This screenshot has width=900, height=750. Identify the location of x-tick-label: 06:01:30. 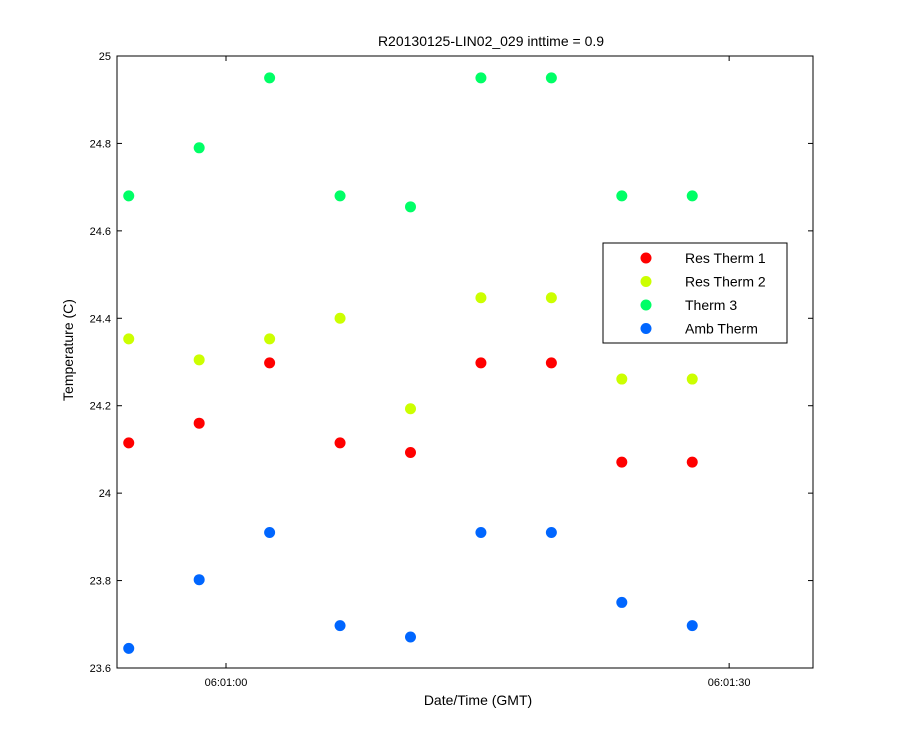
(729, 683).